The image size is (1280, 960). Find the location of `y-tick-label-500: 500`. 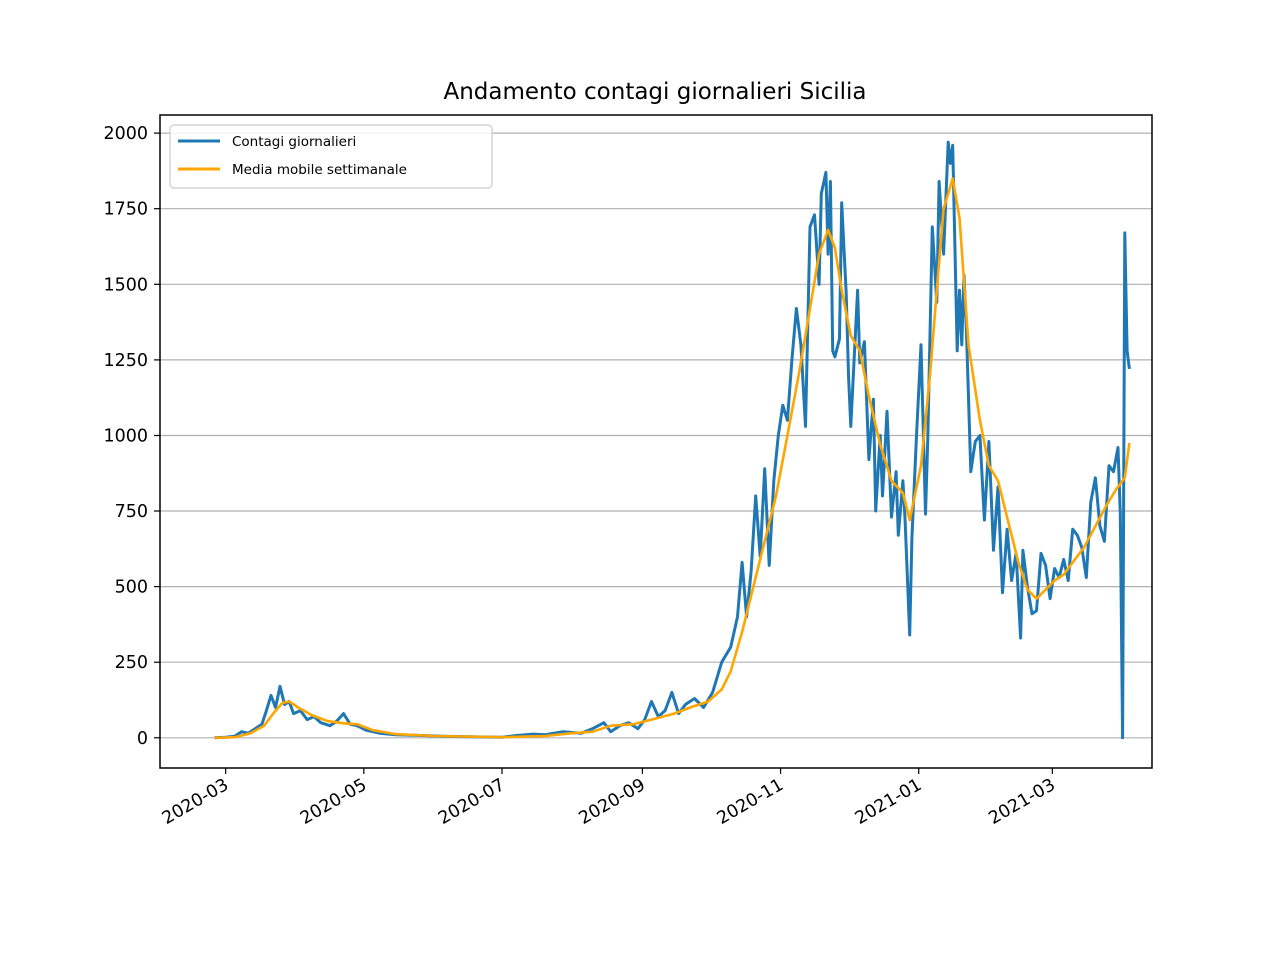

y-tick-label-500: 500 is located at coordinates (131, 588).